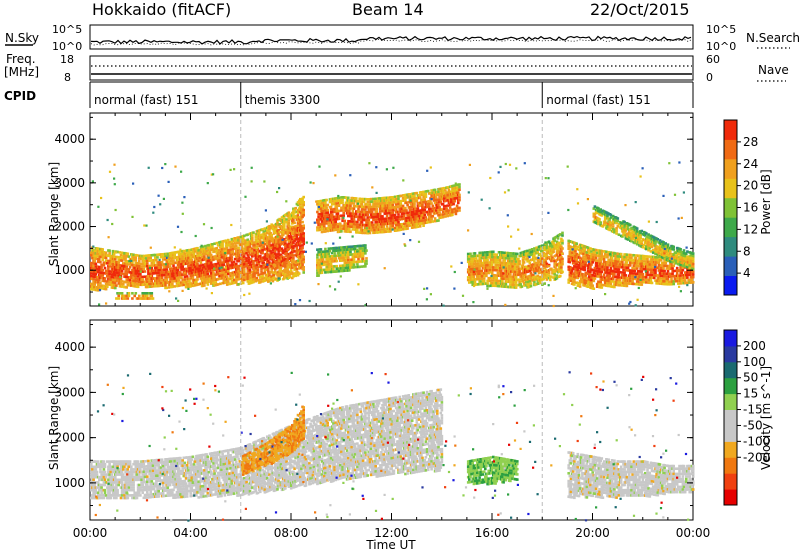  What do you see at coordinates (161, 9) in the screenshot?
I see `radar-title: Hokkaido (fitACF)` at bounding box center [161, 9].